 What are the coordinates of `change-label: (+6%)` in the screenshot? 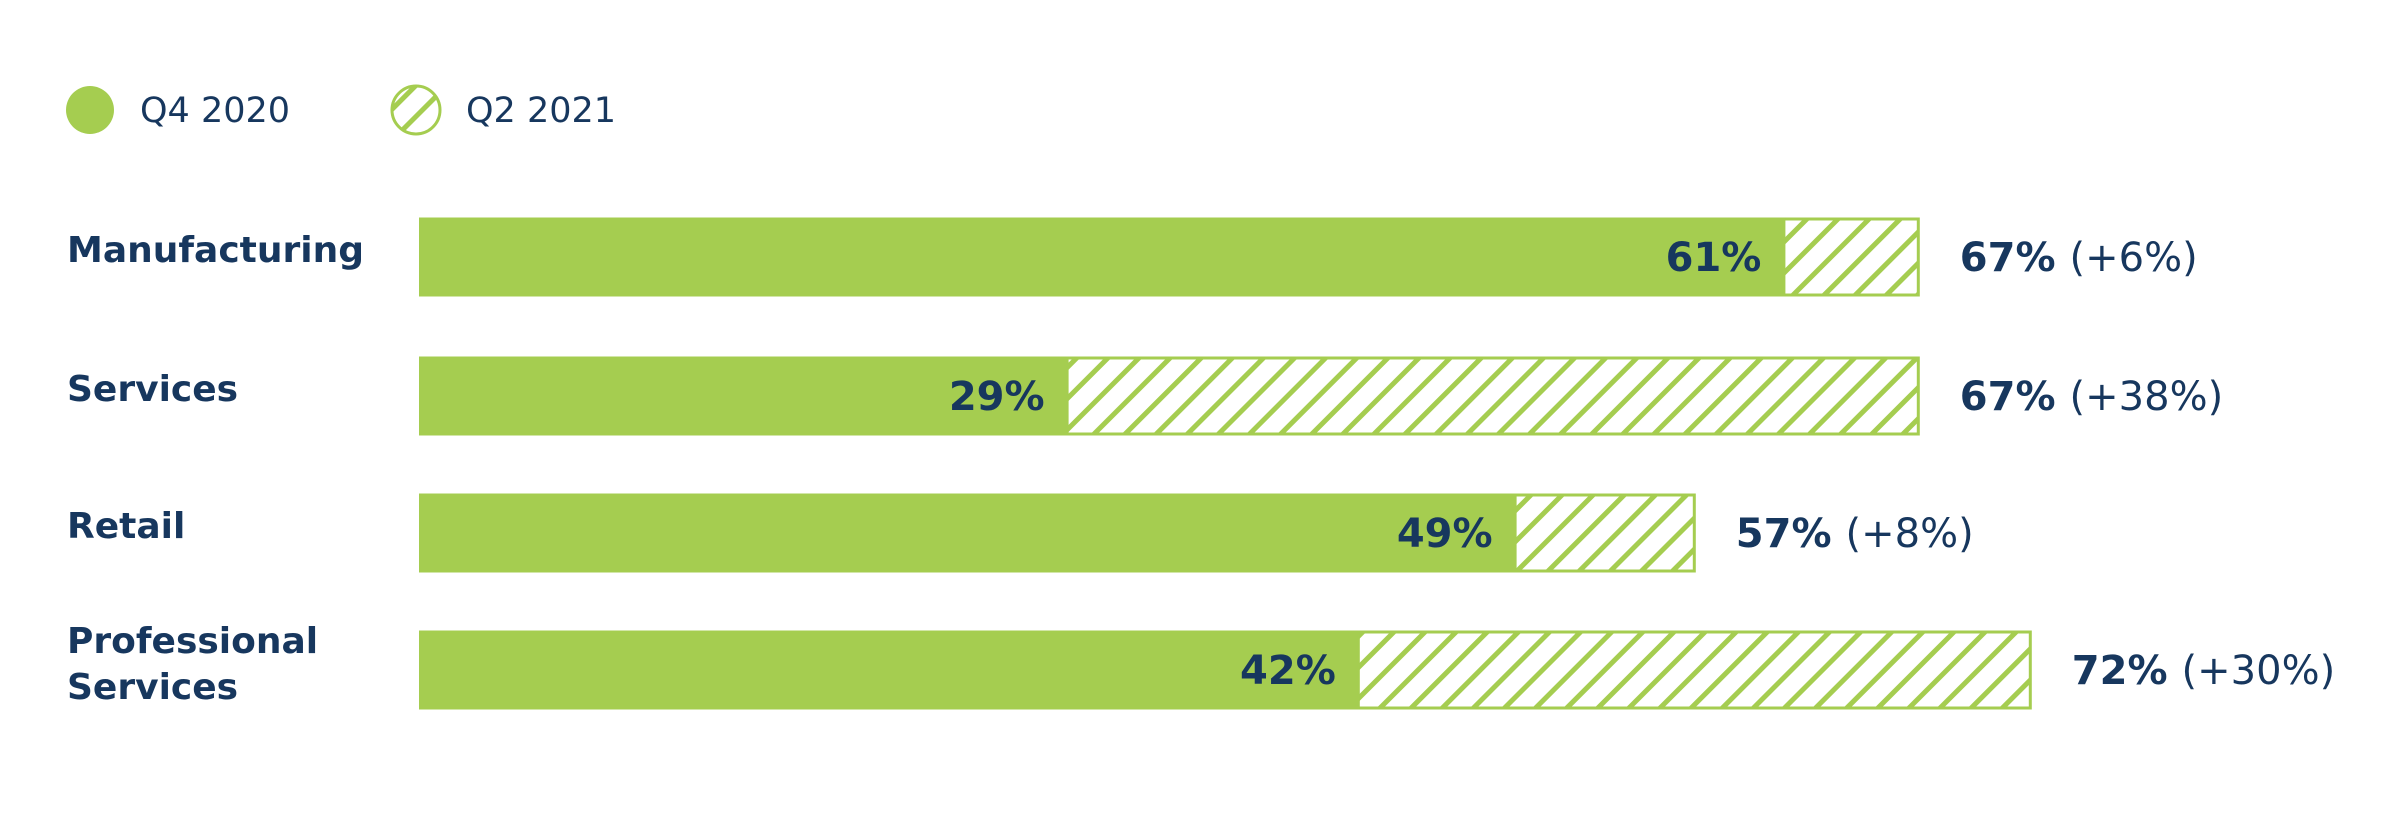 It's located at (2134, 258).